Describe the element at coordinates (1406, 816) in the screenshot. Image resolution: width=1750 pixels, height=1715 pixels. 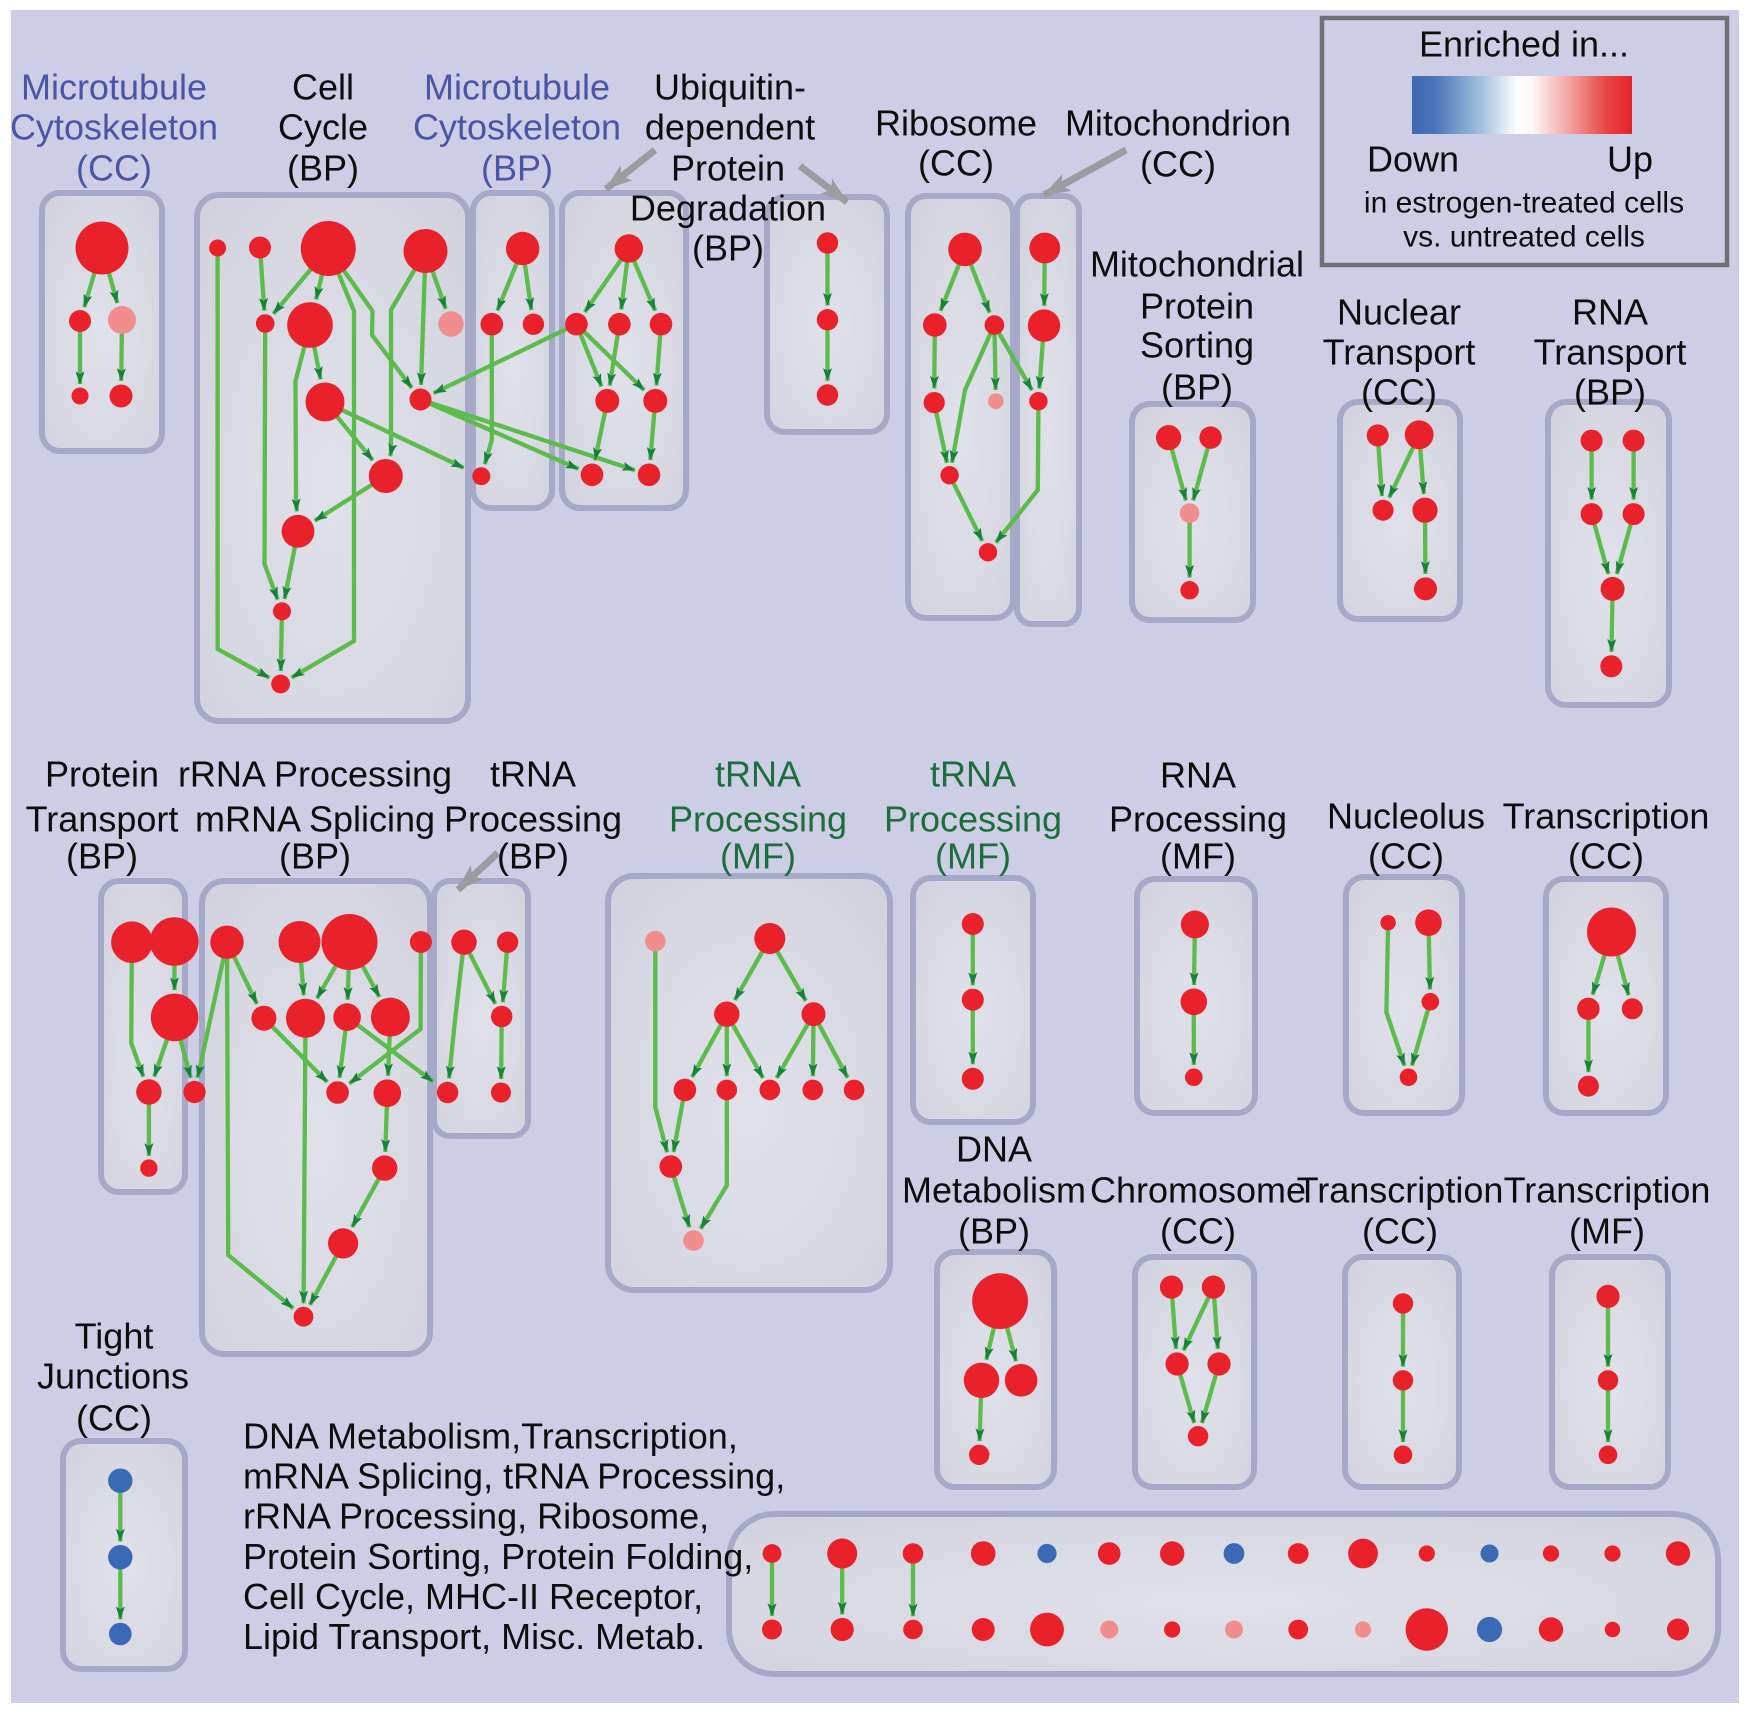
I see `svg-text: Nucleolus` at that location.